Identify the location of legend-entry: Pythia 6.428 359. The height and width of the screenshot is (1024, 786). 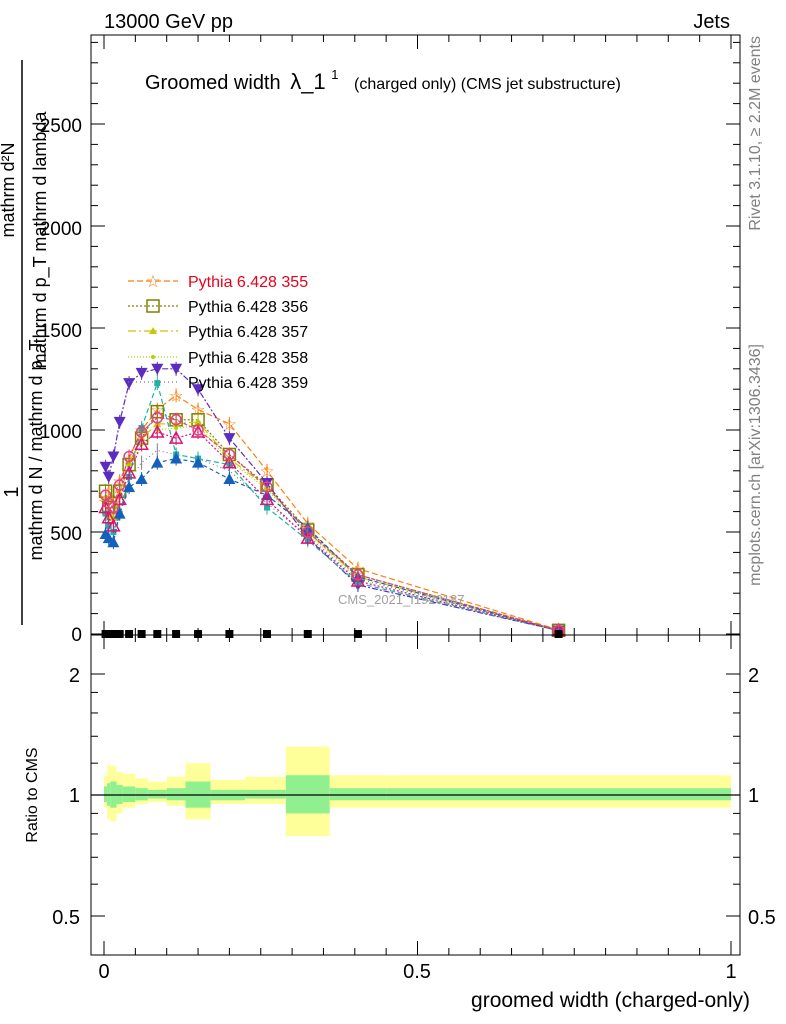
(218, 383).